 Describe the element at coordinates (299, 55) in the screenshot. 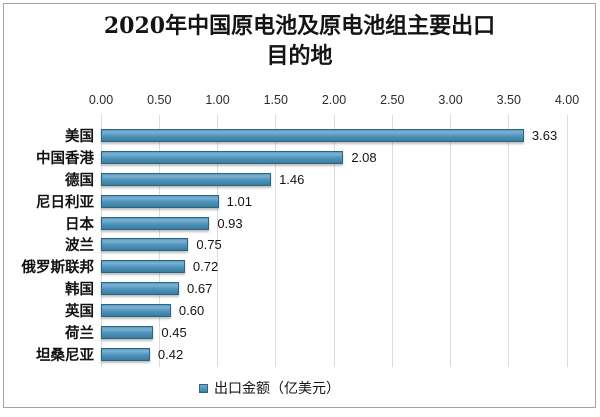

I see `chart-title-line2: 目的地` at that location.